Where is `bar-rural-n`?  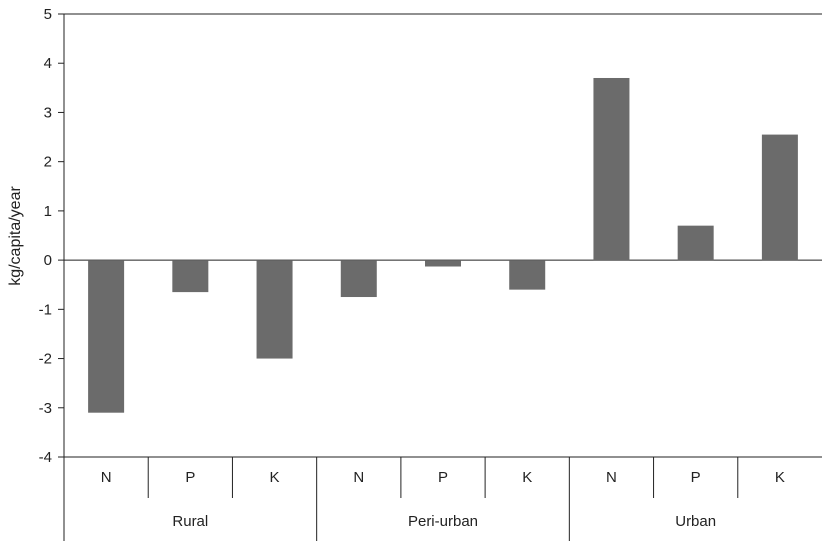
bar-rural-n is located at coordinates (106, 336).